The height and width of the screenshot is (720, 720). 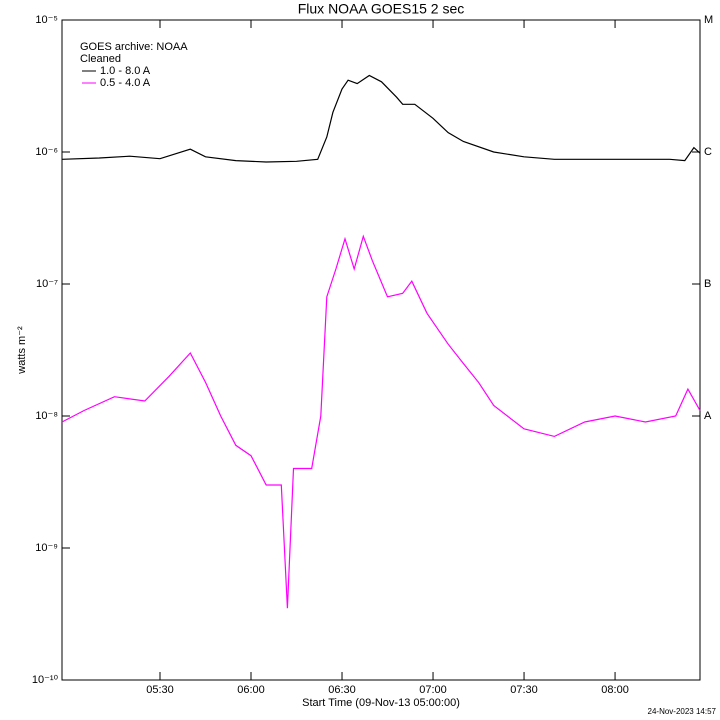 What do you see at coordinates (125, 83) in the screenshot?
I see `legend-label: 0.5 - 4.0 A` at bounding box center [125, 83].